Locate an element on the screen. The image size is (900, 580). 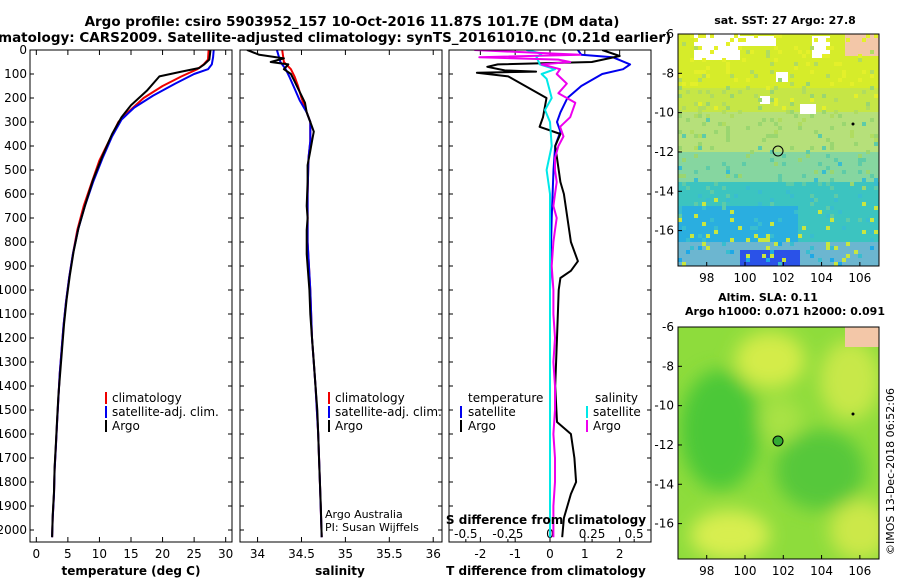
salinity-legend: climatology satellite-adj. clim. Argo is located at coordinates (385, 412).